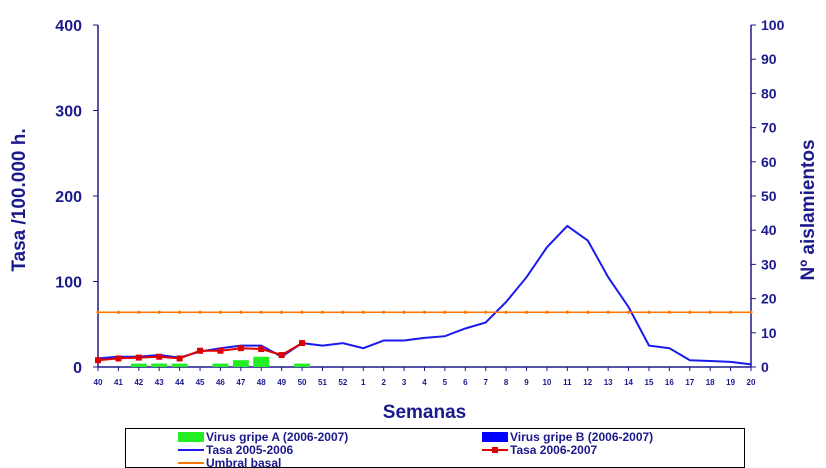  What do you see at coordinates (769, 59) in the screenshot?
I see `right-tick-label: 90` at bounding box center [769, 59].